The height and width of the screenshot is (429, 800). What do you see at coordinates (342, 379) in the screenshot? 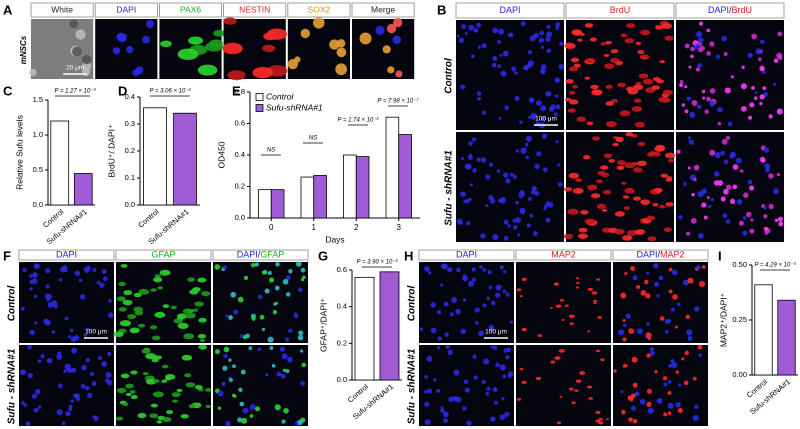
I see `y-tick-label: 0.0` at bounding box center [342, 379].